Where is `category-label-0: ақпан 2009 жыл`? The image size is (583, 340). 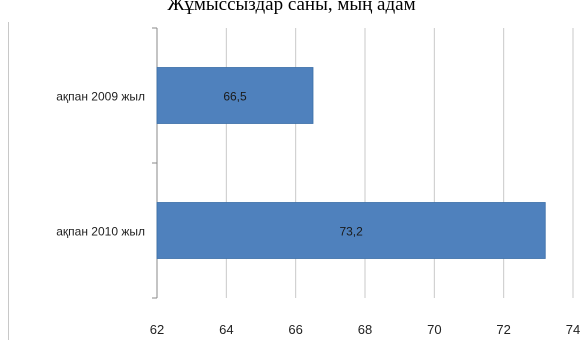 category-label-0: ақпан 2009 жыл is located at coordinates (100, 97).